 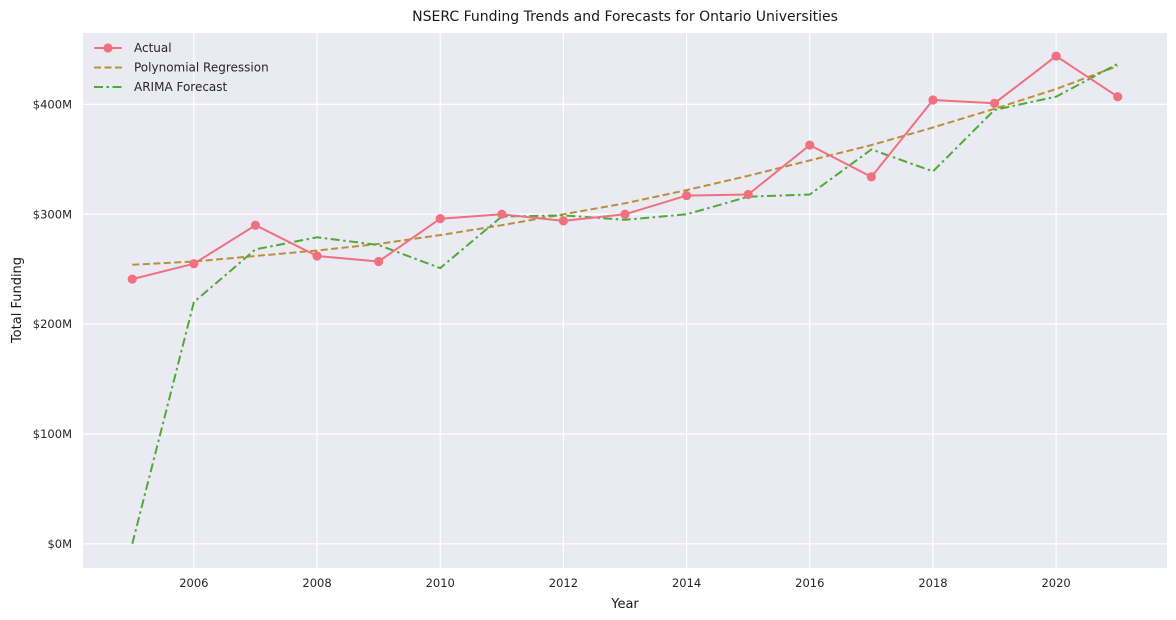 I want to click on legend-label: Actual, so click(x=153, y=48).